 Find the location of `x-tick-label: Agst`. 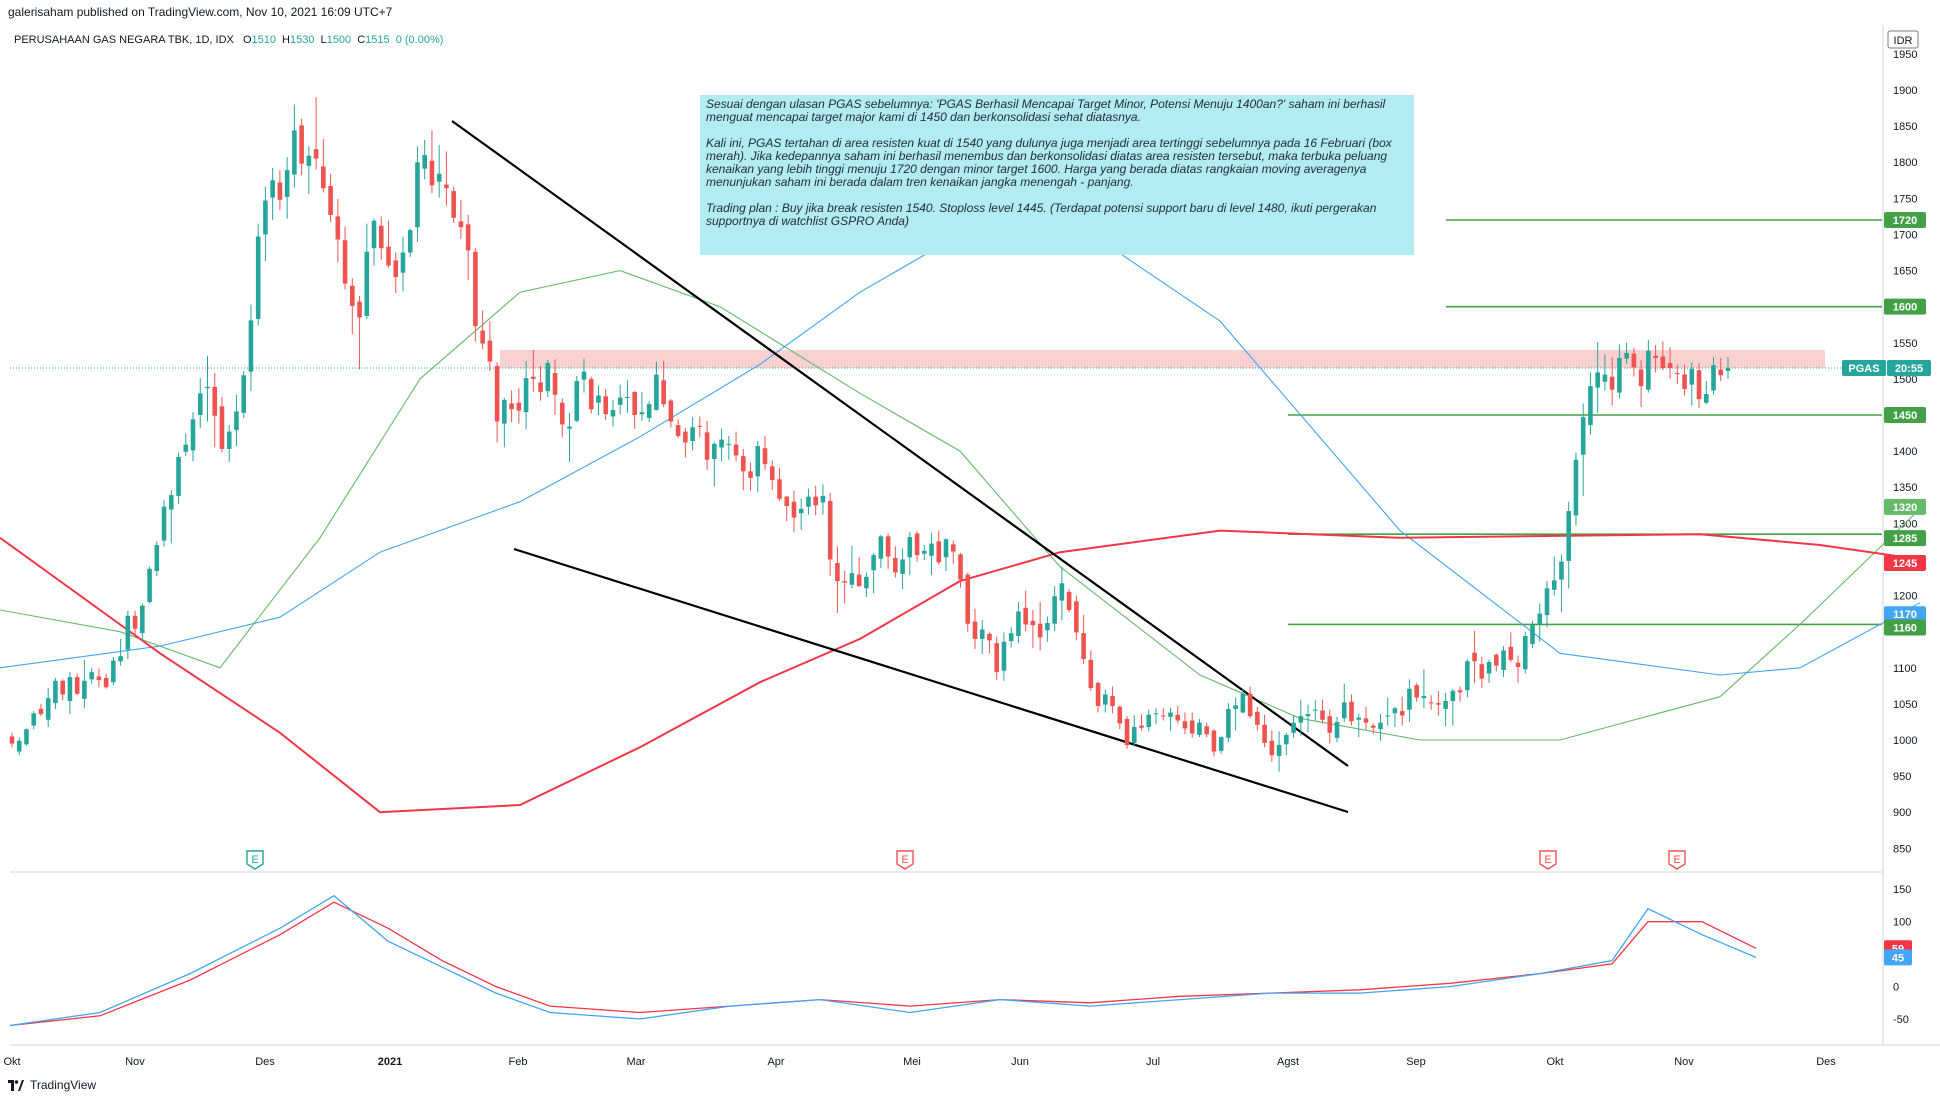

x-tick-label: Agst is located at coordinates (1288, 1062).